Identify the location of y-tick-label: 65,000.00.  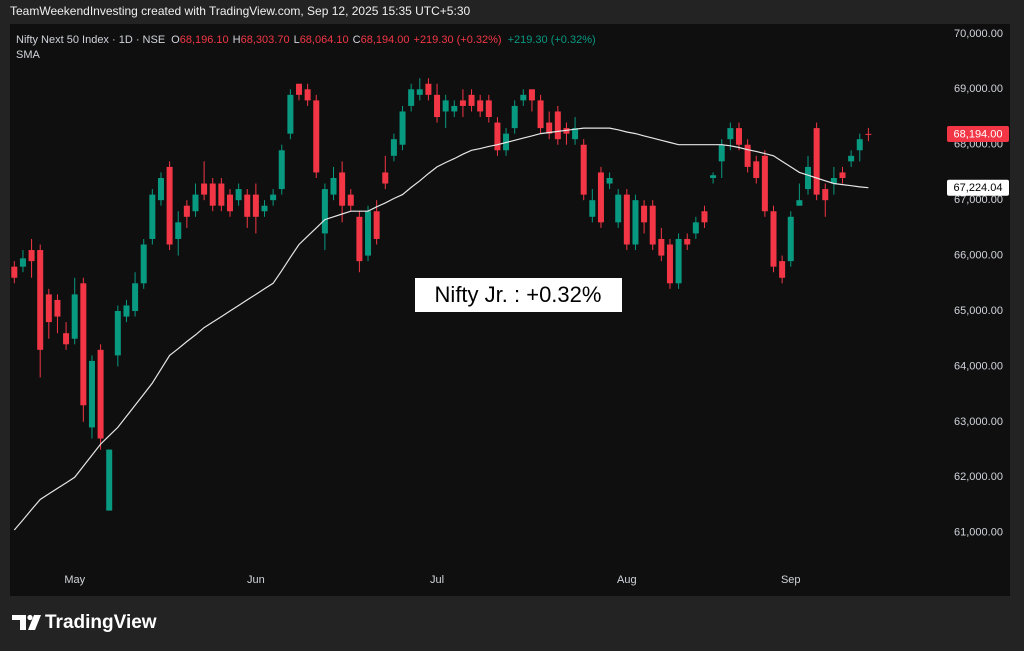
(978, 311).